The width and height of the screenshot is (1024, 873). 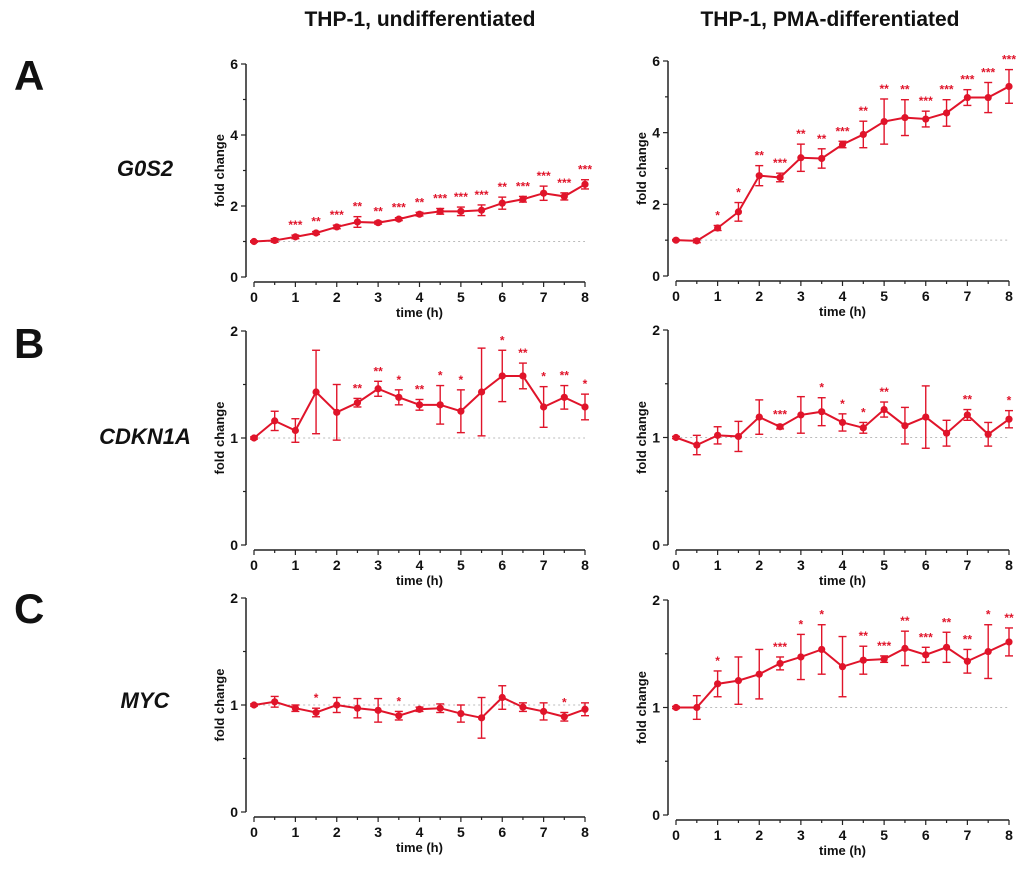 What do you see at coordinates (29, 608) in the screenshot?
I see `panel-letter-c: C` at bounding box center [29, 608].